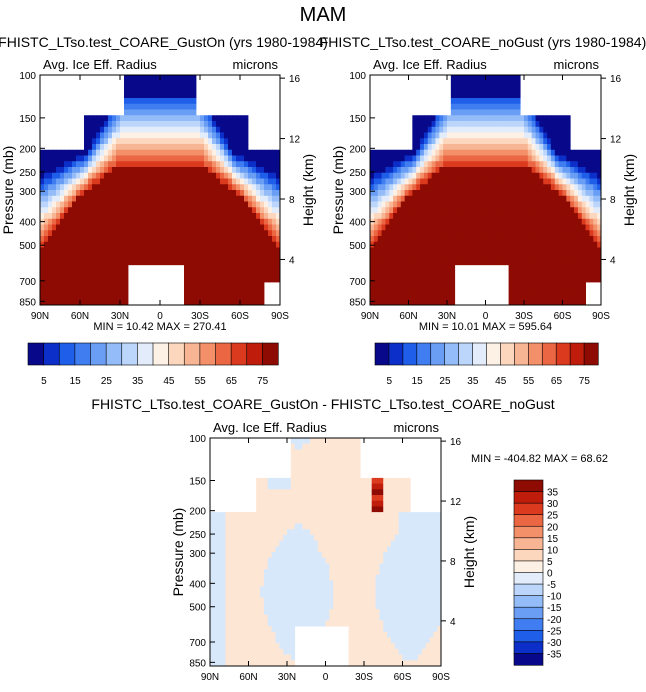  Describe the element at coordinates (27, 302) in the screenshot. I see `y-tick-label: 850` at that location.